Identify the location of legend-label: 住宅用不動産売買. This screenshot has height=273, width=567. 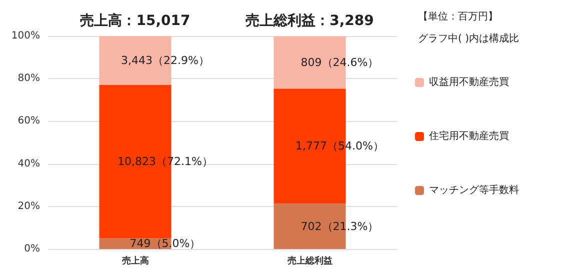
(469, 136).